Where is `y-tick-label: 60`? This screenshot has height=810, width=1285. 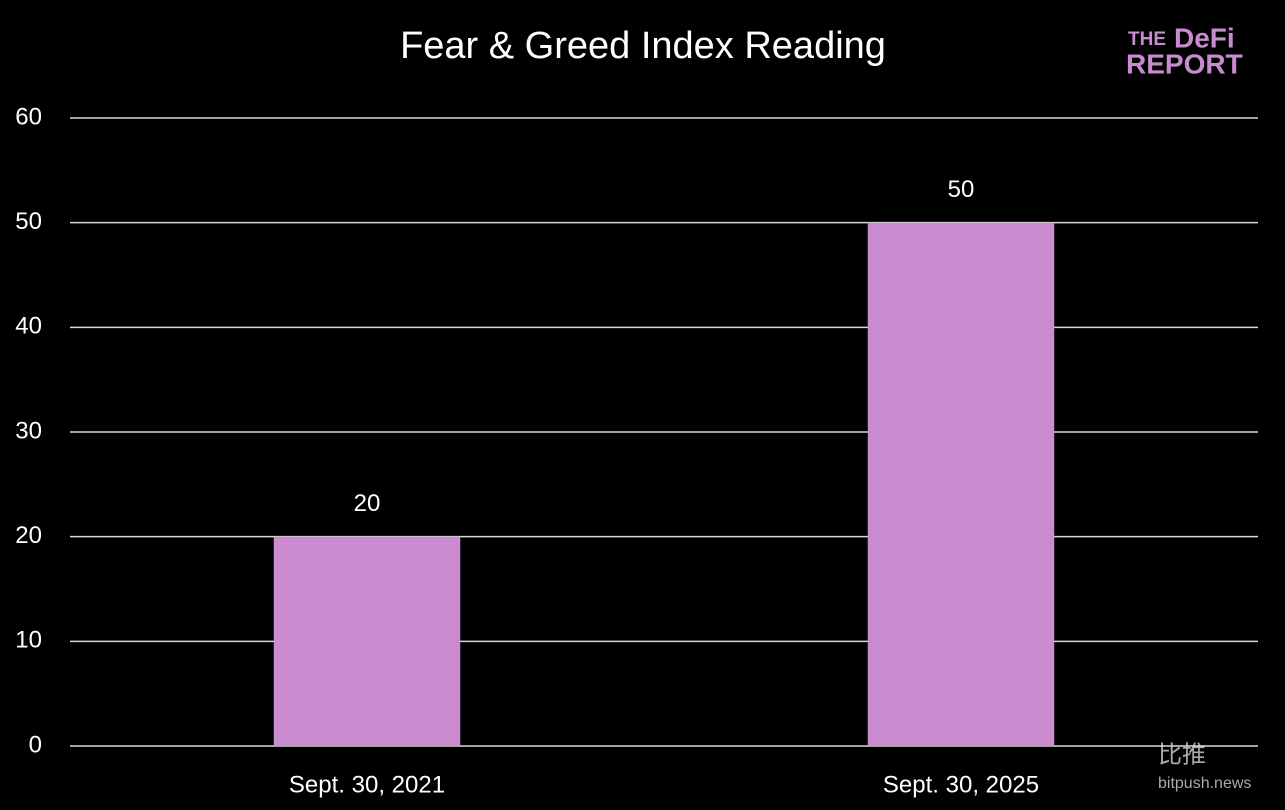
y-tick-label: 60 is located at coordinates (28, 116).